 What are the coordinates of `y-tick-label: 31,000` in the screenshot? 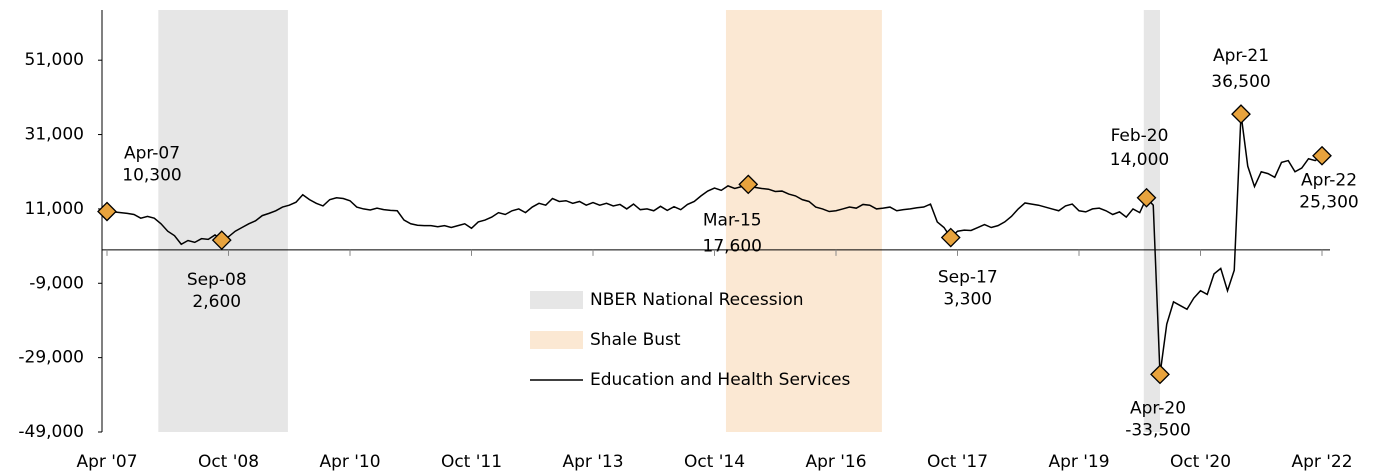 It's located at (54, 135).